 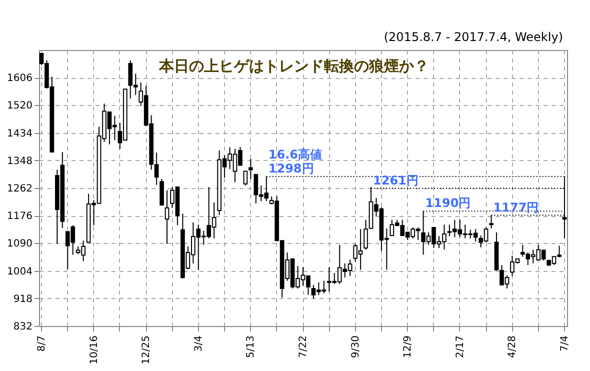 I want to click on ref-line-label: 1177円, so click(x=516, y=207).